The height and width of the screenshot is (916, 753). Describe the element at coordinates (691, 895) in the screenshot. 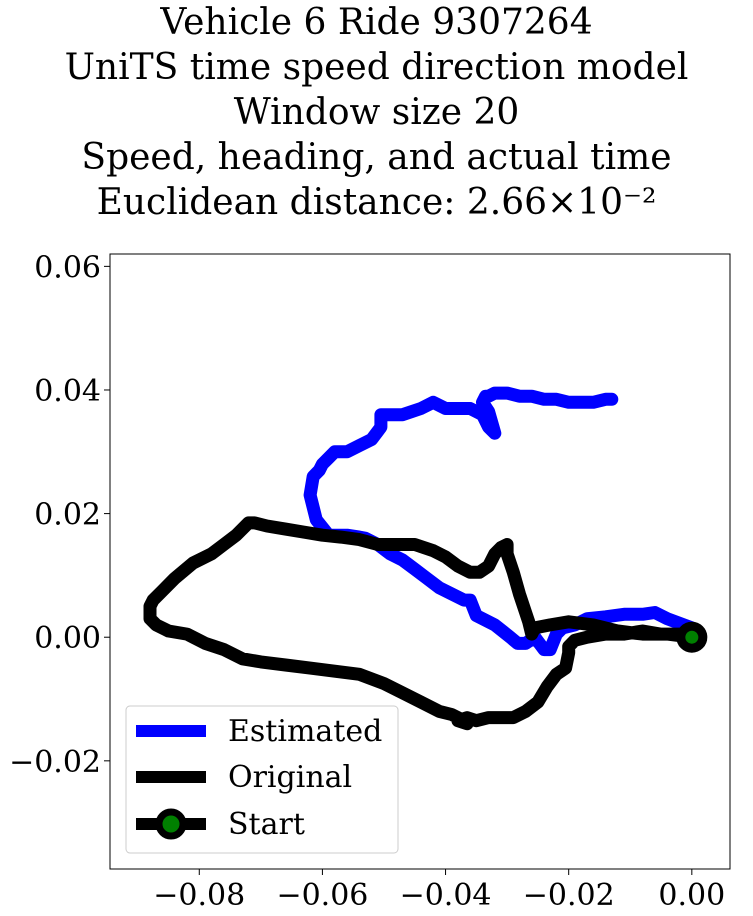

I see `x-tick-label: 0.00` at that location.